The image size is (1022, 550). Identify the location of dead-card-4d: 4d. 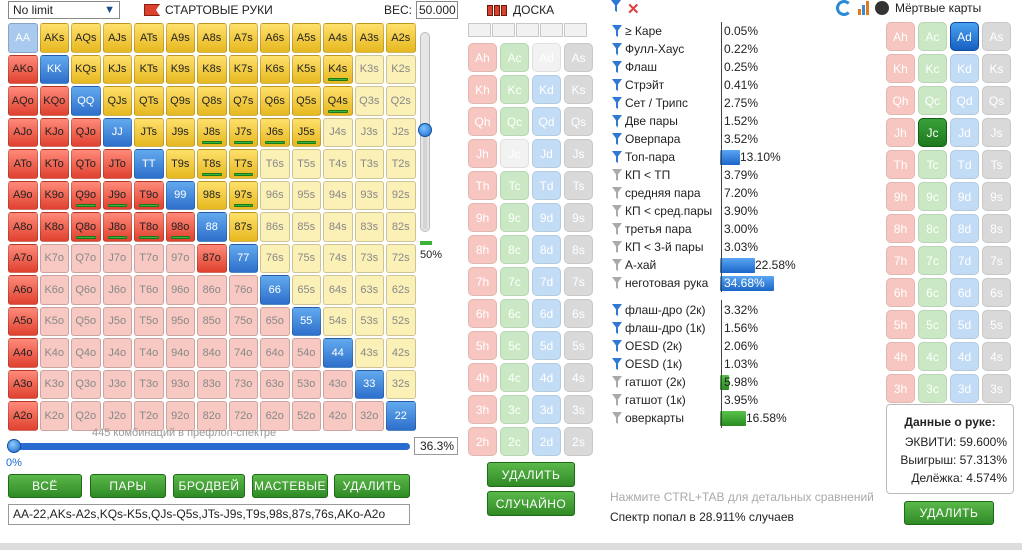
(964, 356).